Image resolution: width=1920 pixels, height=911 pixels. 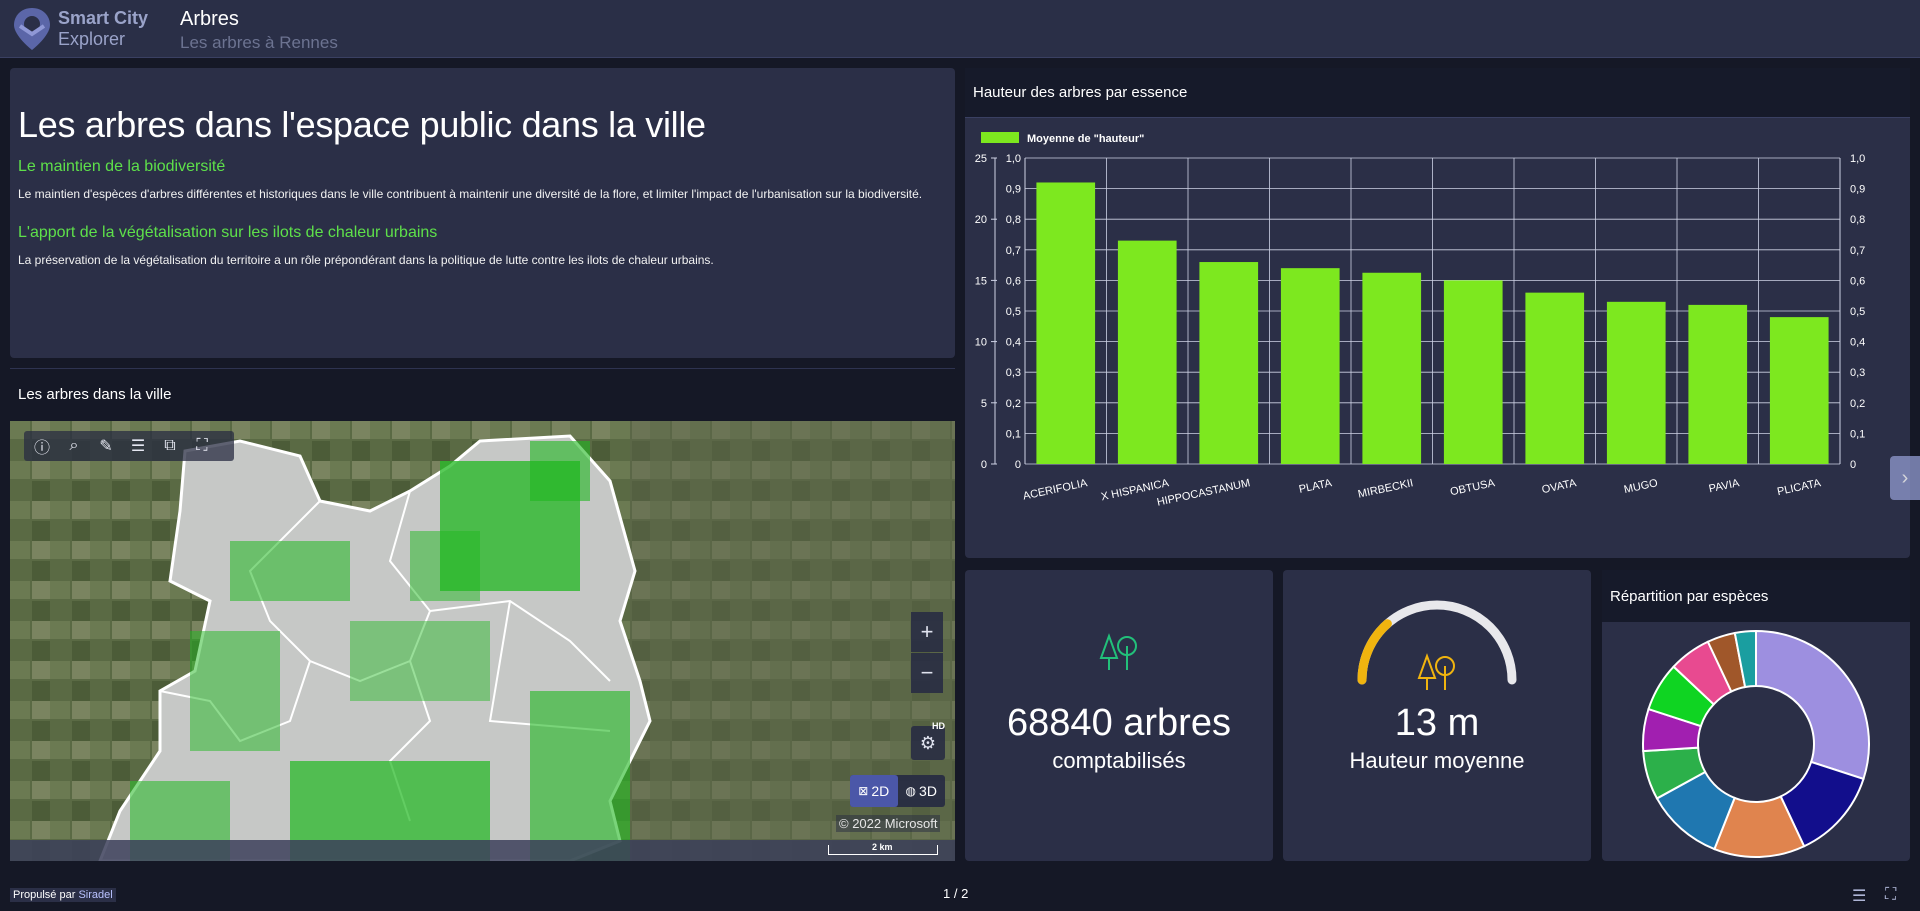 I want to click on x-tick-label: PLATA, so click(x=1316, y=486).